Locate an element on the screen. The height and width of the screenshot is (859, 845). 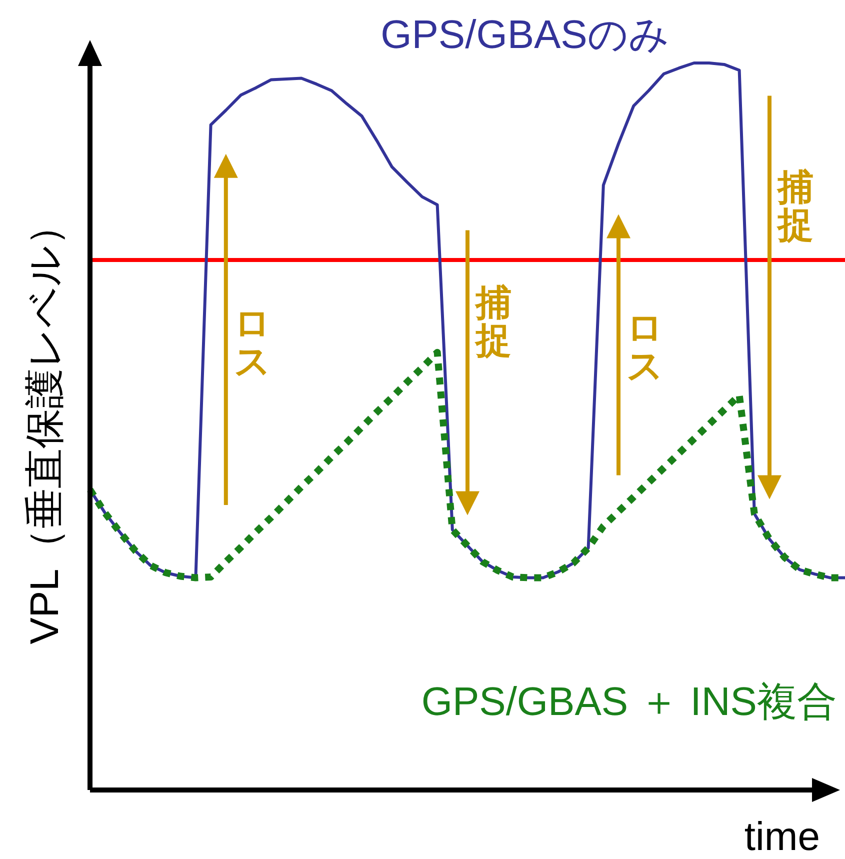
xlabel: time is located at coordinates (782, 837).